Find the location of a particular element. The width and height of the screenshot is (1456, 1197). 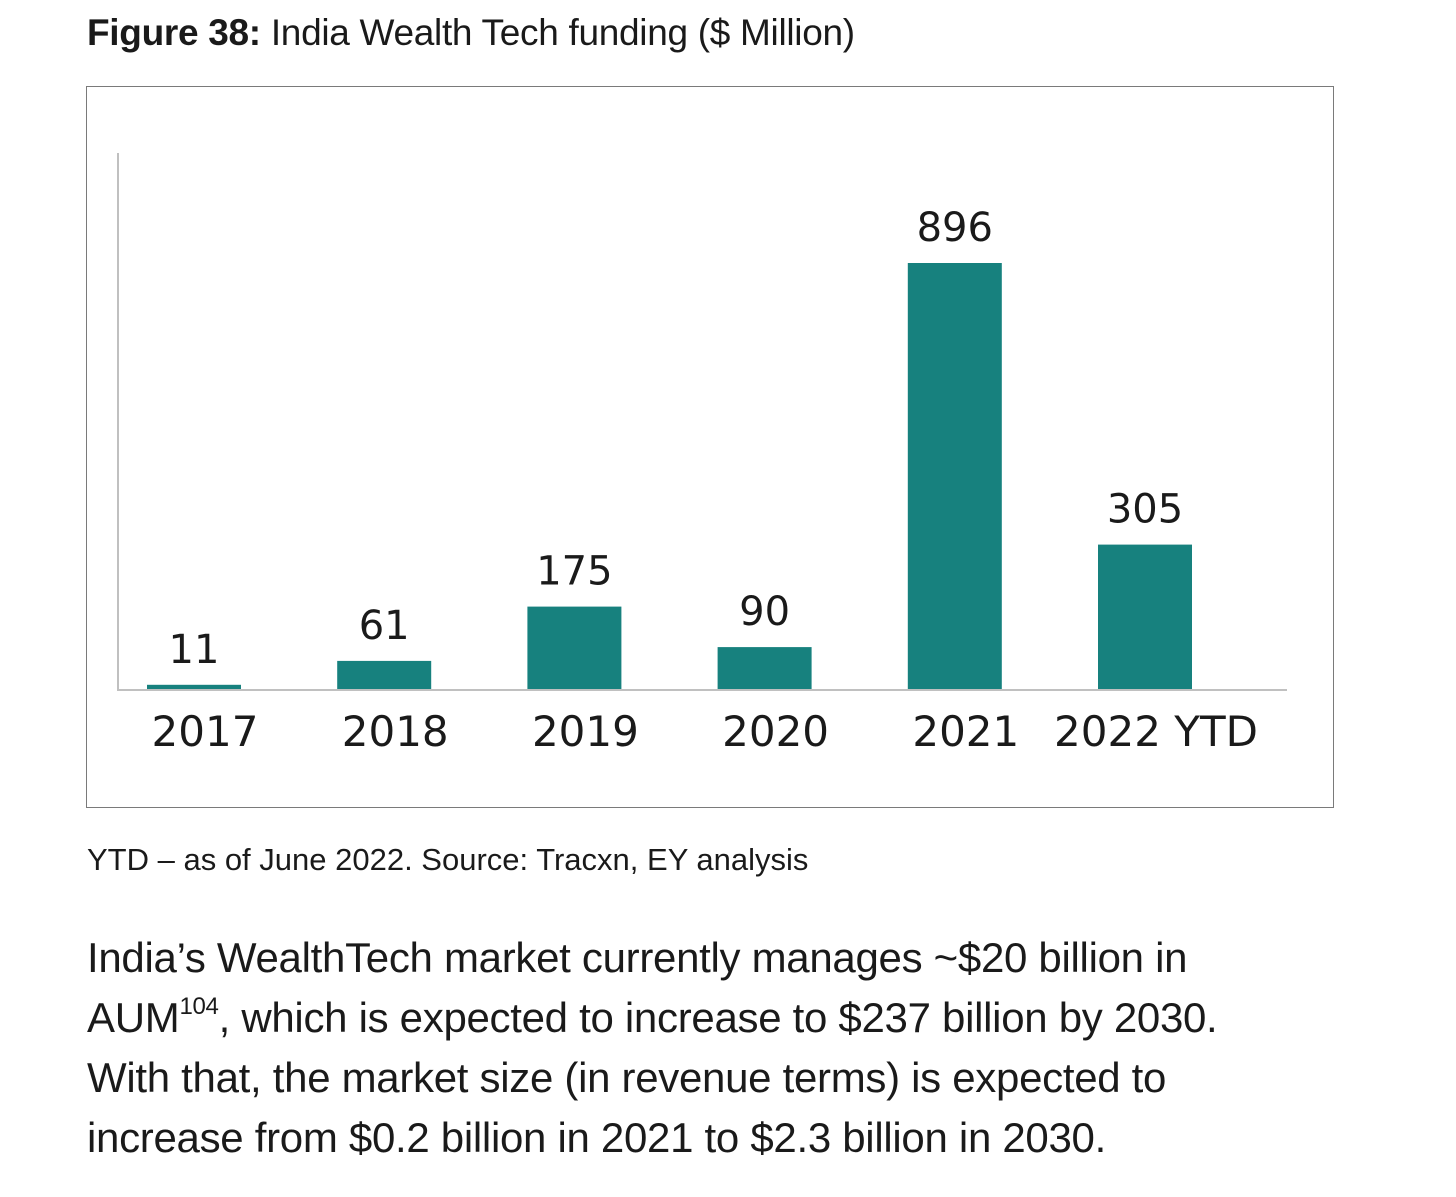

data-label-2018: 61 is located at coordinates (384, 626).